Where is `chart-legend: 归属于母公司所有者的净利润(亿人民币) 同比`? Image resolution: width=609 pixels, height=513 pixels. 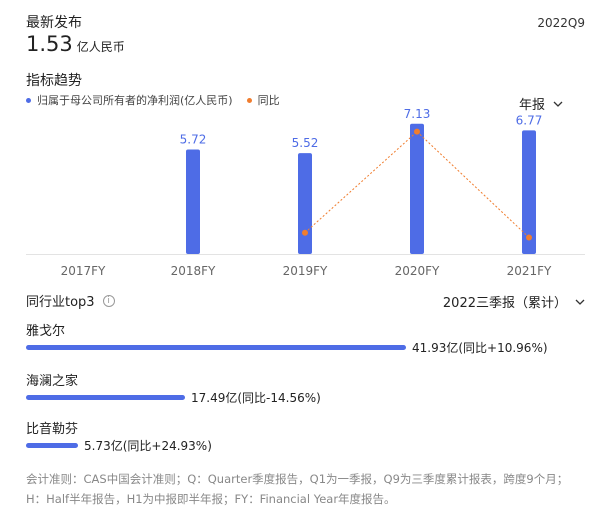 chart-legend: 归属于母公司所有者的净利润(亿人民币) 同比 is located at coordinates (160, 100).